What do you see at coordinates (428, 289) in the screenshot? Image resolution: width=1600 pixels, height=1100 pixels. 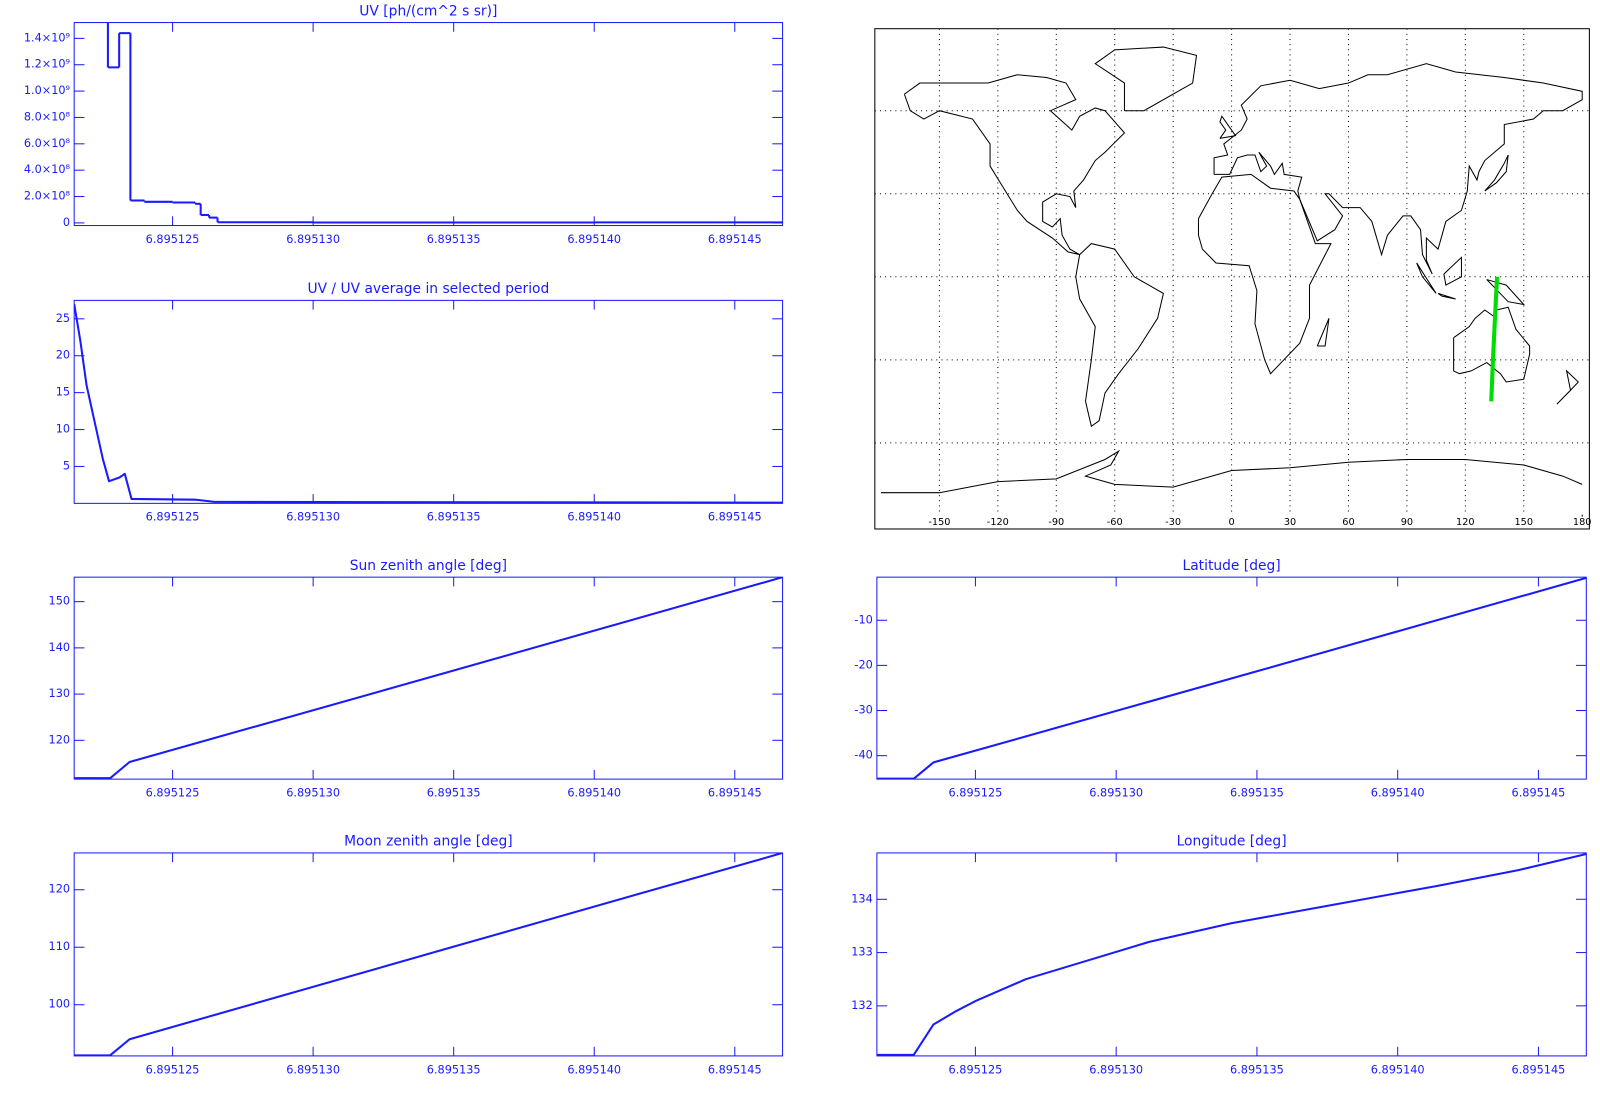 I see `chart-title: UV / UV average in selected period` at bounding box center [428, 289].